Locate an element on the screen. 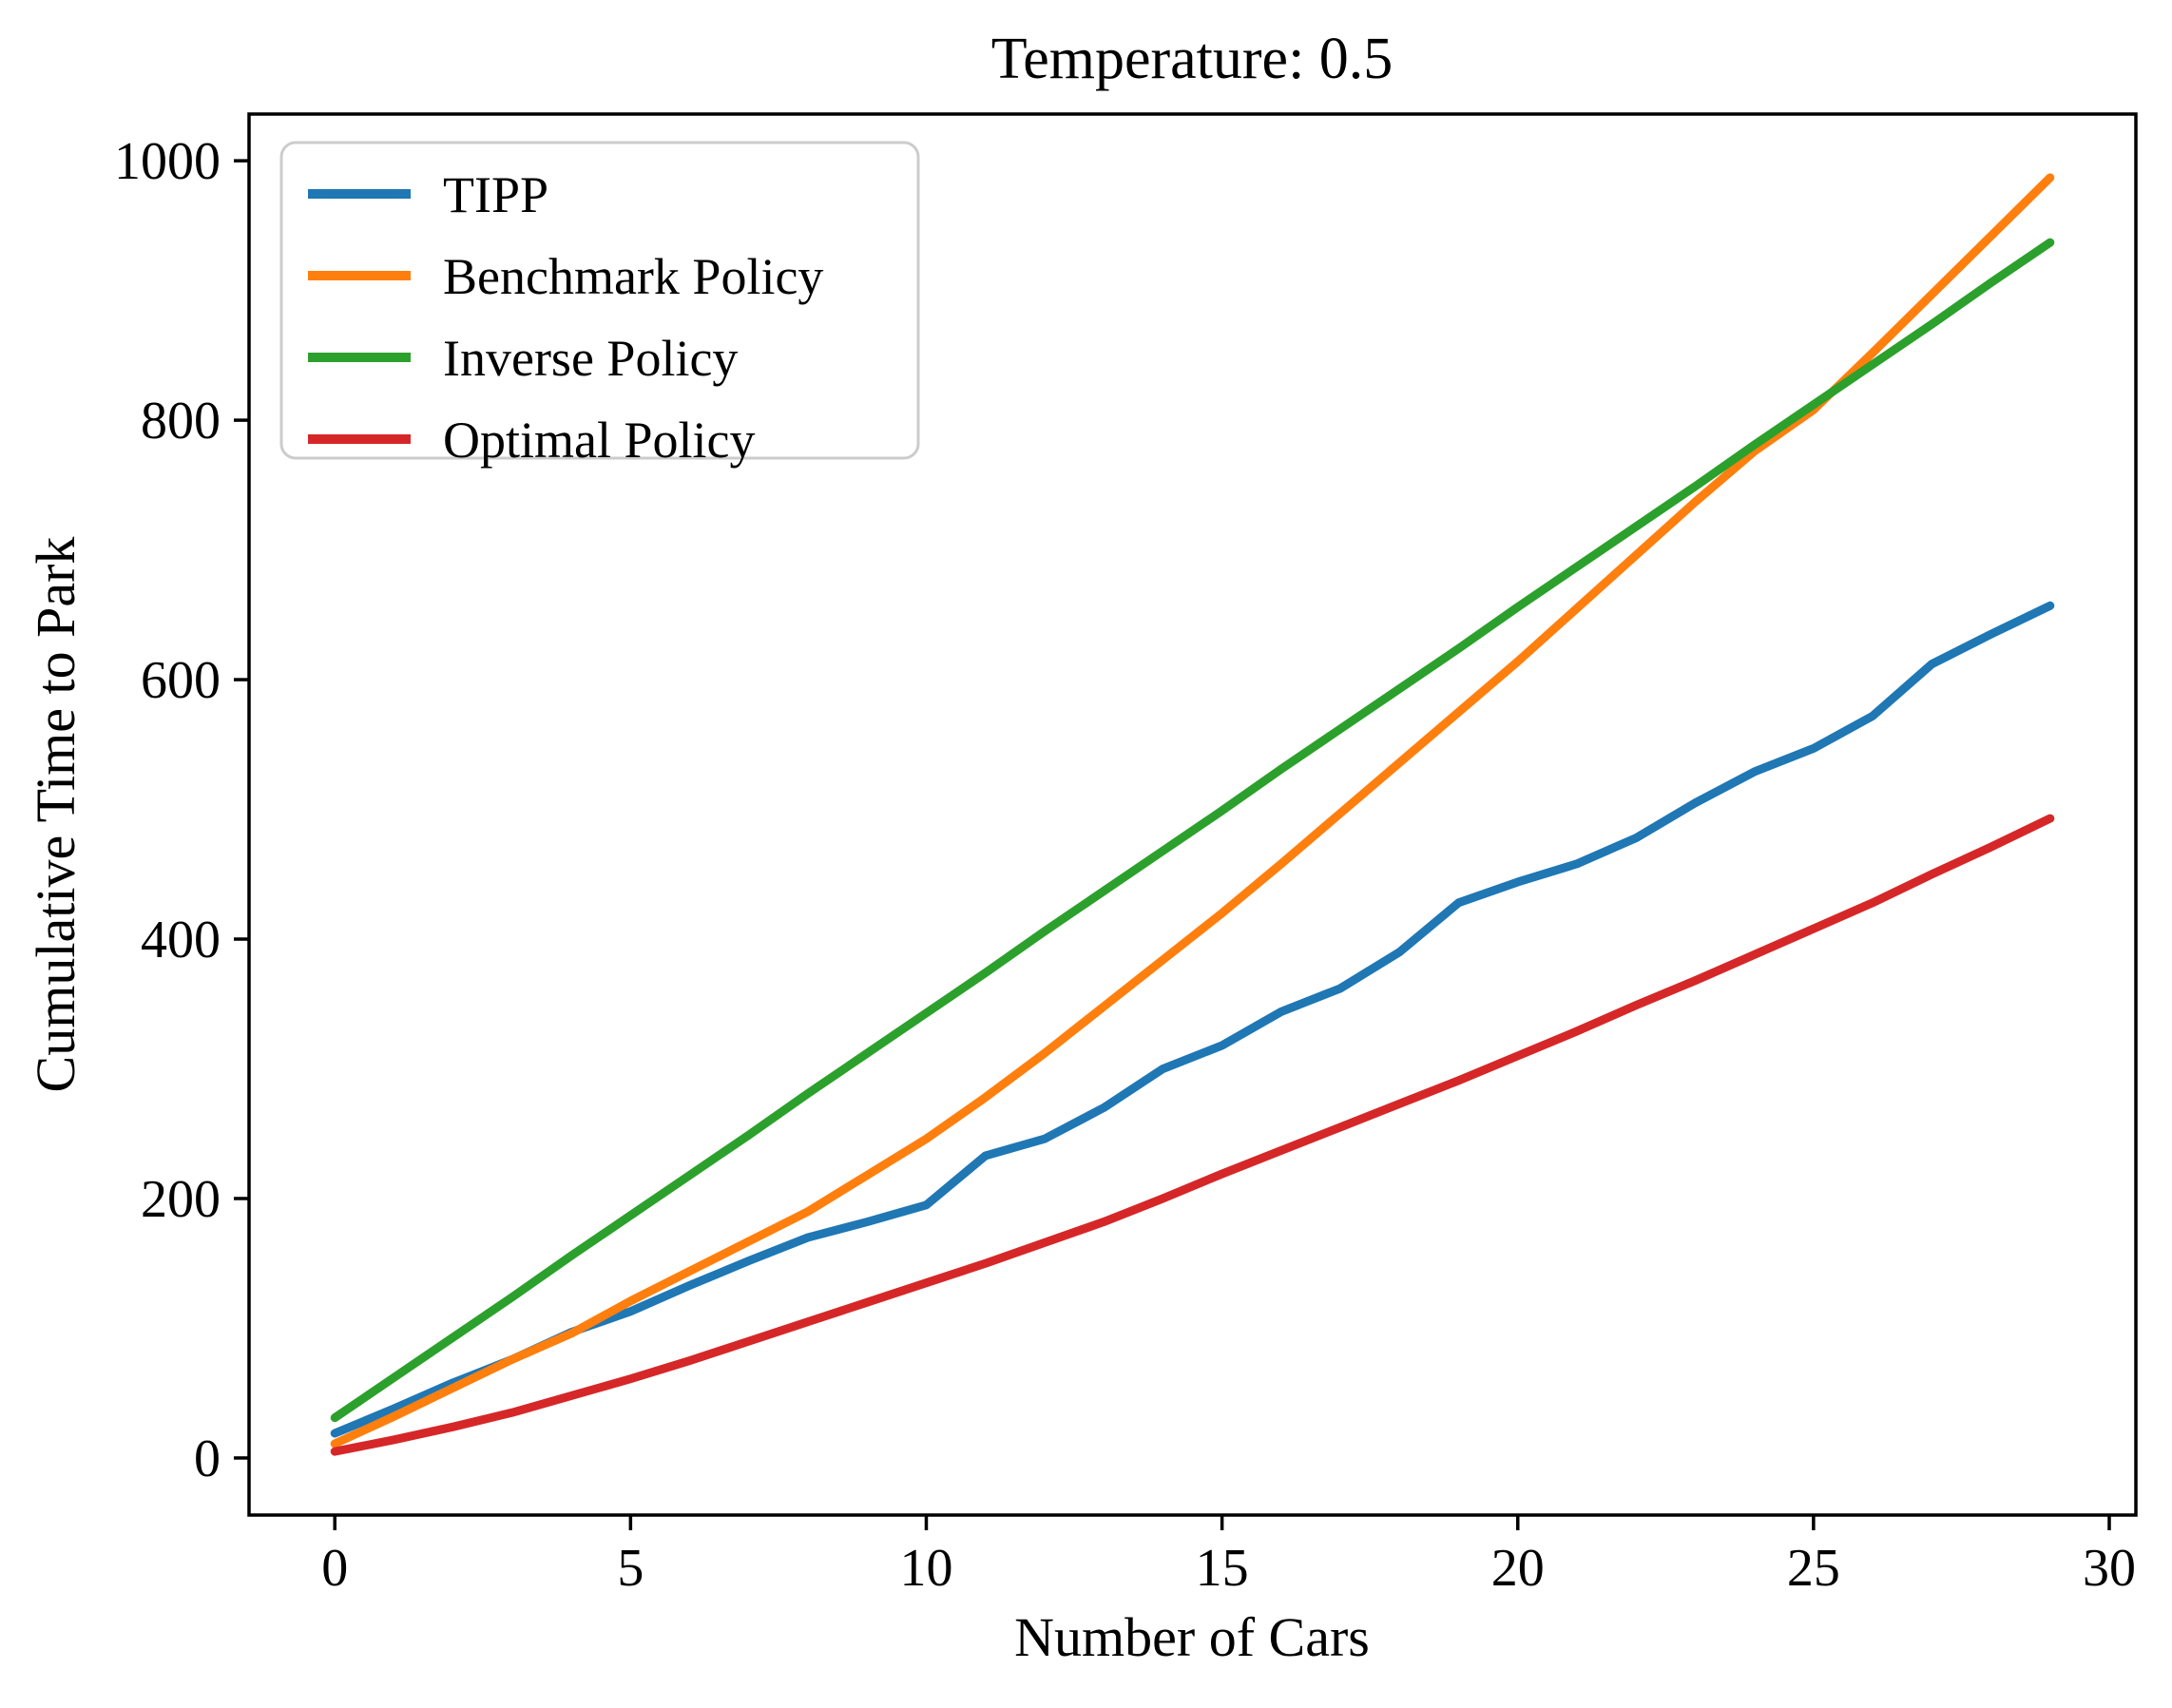 Image resolution: width=2172 pixels, height=1708 pixels. x-tick-label: 0 is located at coordinates (334, 1568).